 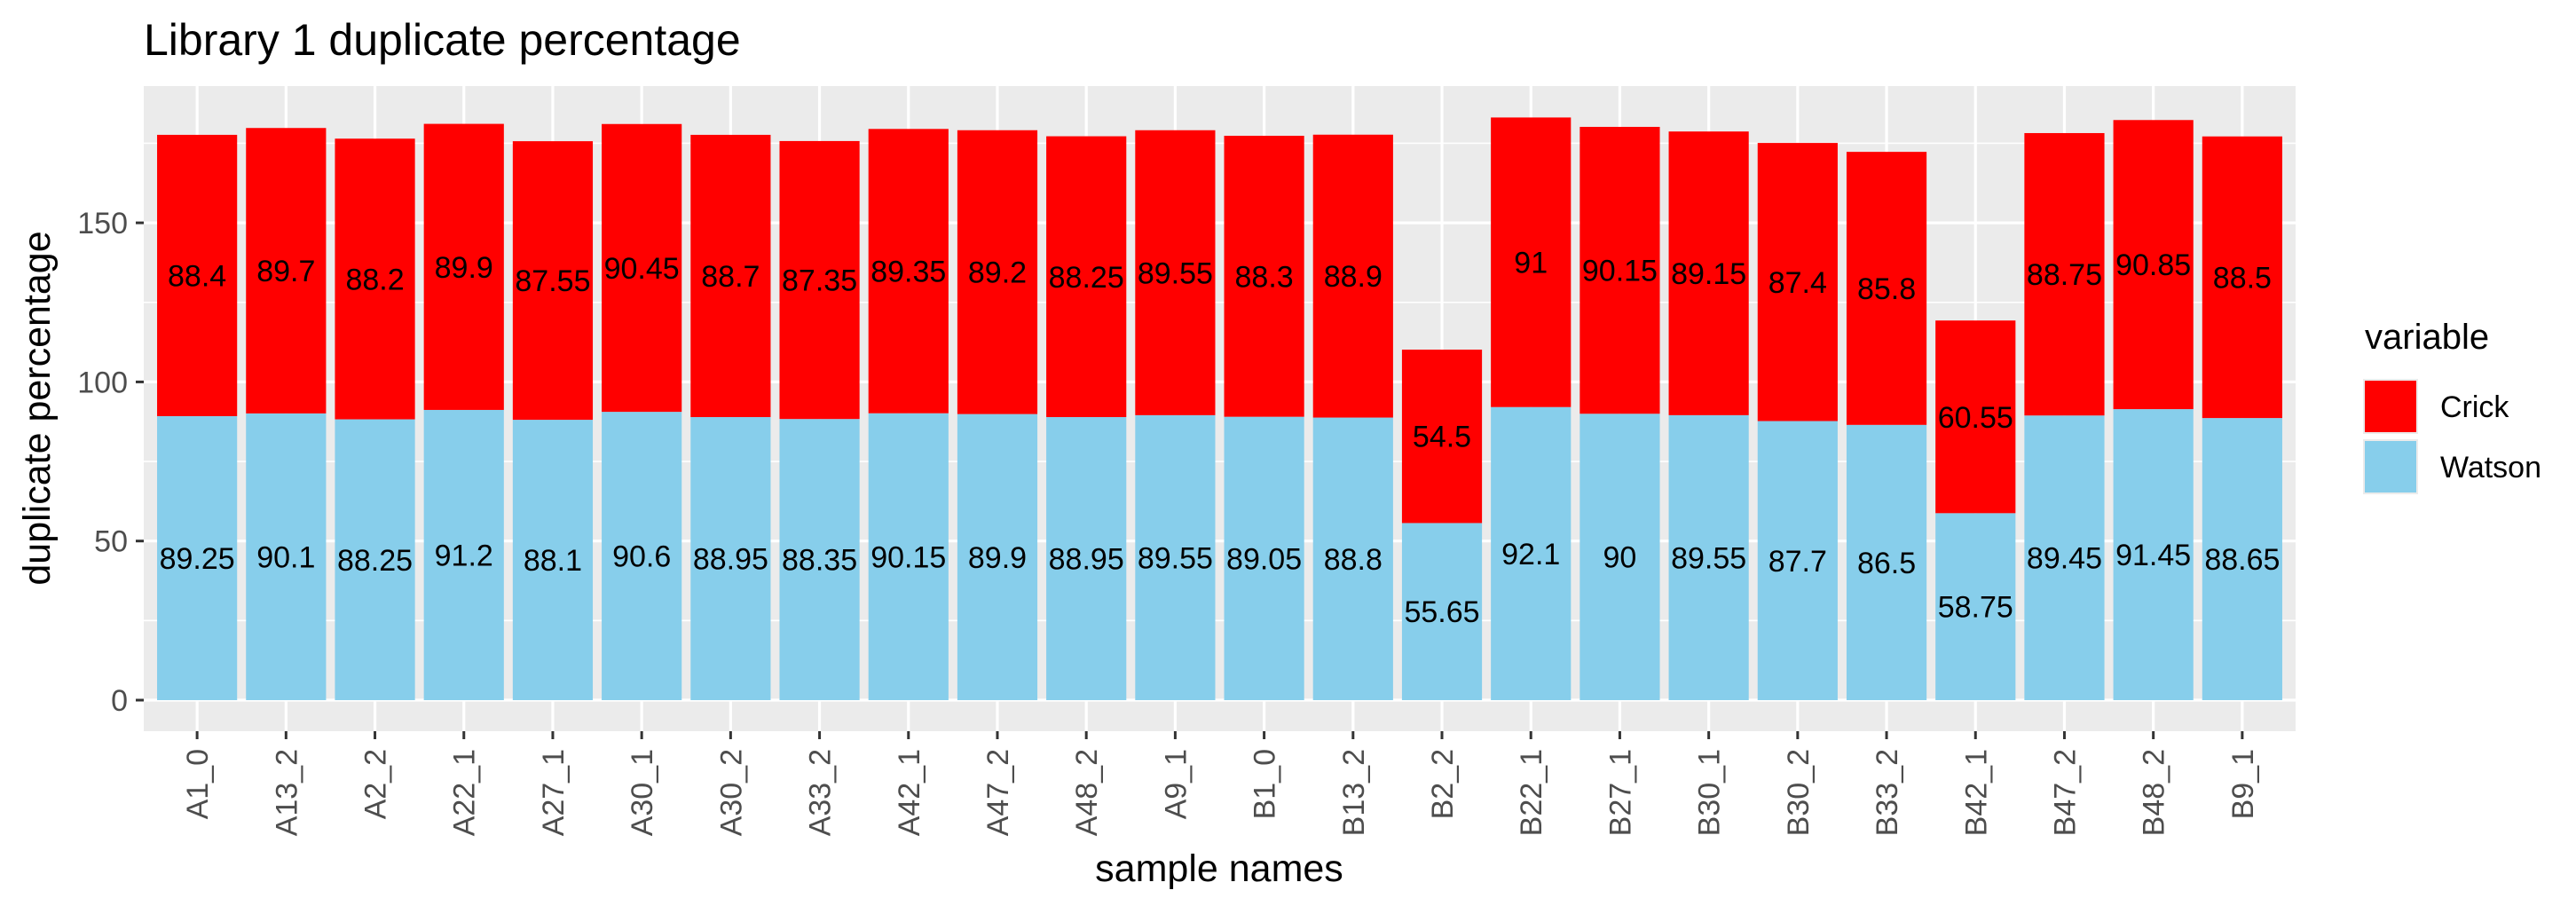 I want to click on bar-label-watson: 89.9, so click(x=998, y=558).